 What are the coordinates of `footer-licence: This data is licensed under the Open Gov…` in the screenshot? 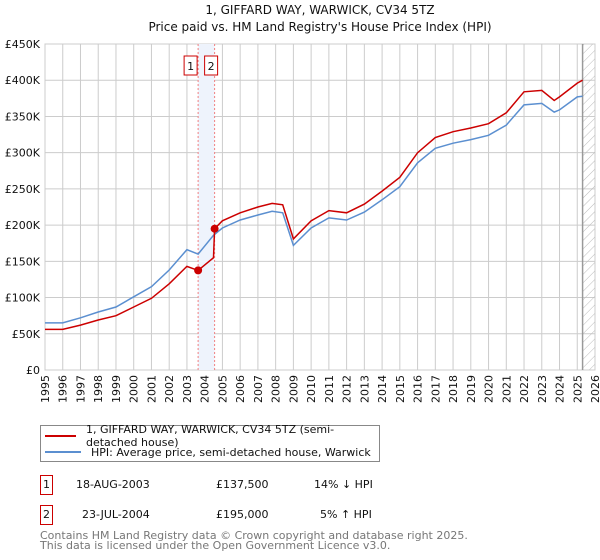 It's located at (215, 545).